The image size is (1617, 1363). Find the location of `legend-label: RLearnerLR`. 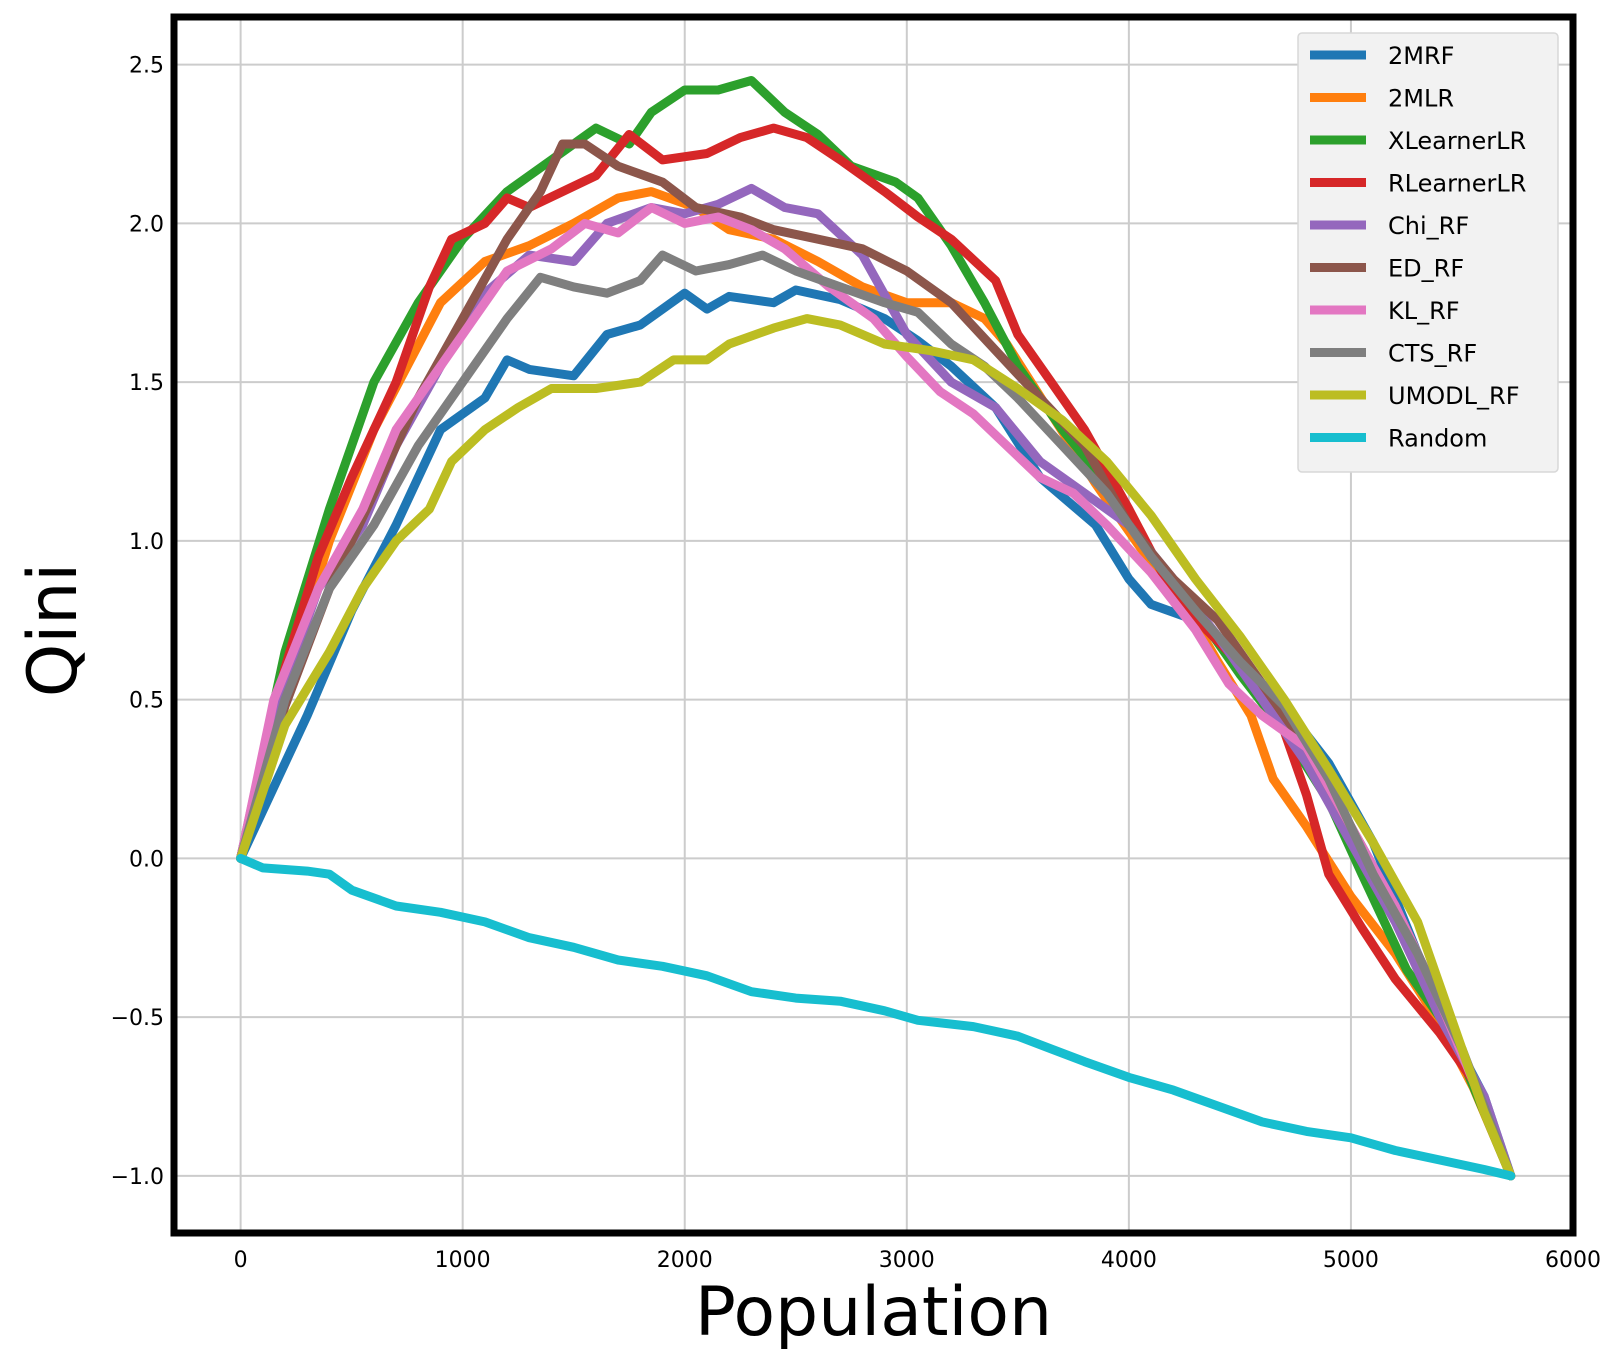

legend-label: RLearnerLR is located at coordinates (1457, 184).